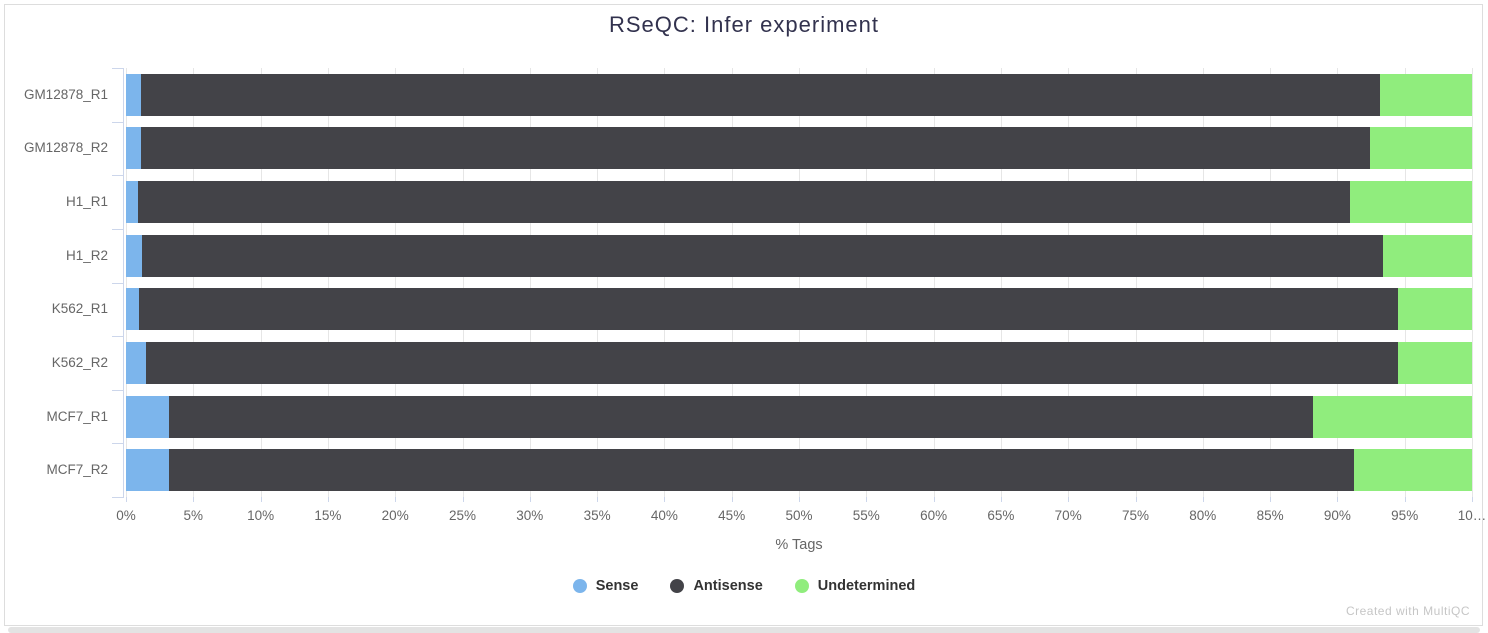 The image size is (1488, 633). What do you see at coordinates (597, 515) in the screenshot?
I see `x-axis-tick-label: 35%` at bounding box center [597, 515].